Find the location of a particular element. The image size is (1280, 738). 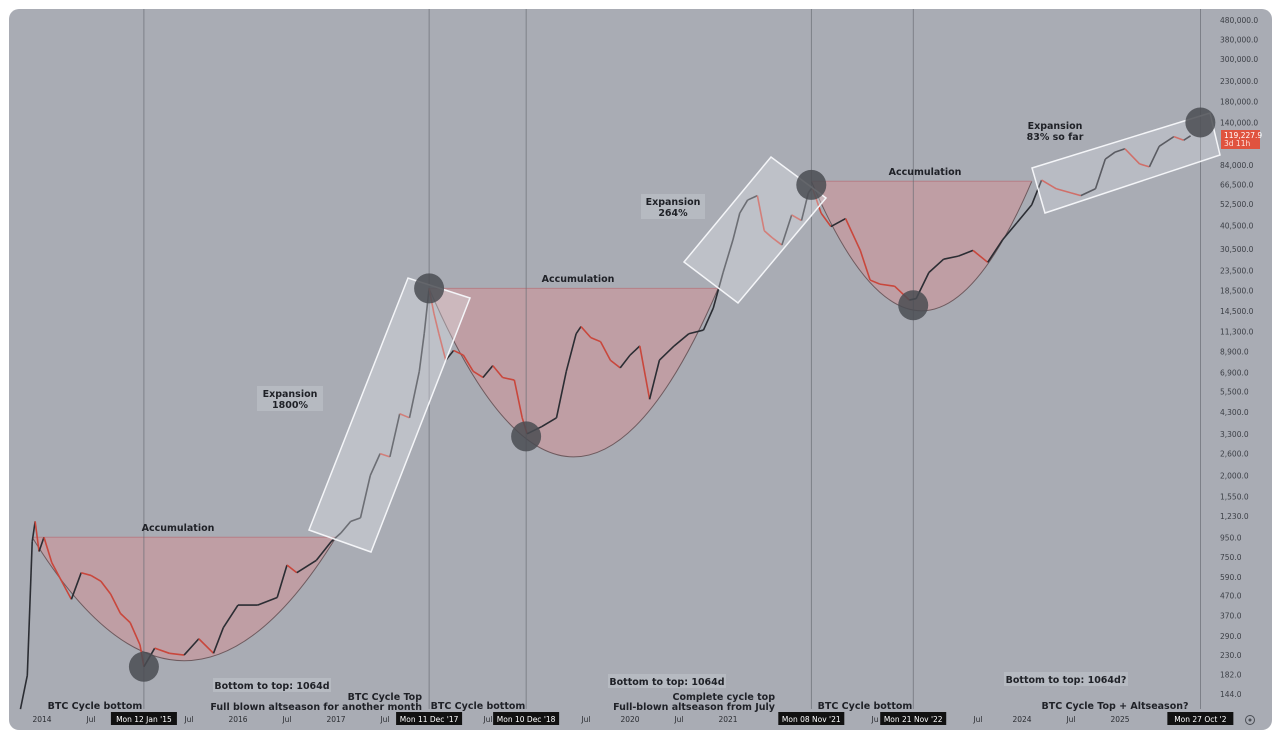

y-tick-label: 480,000.0 is located at coordinates (1239, 20).